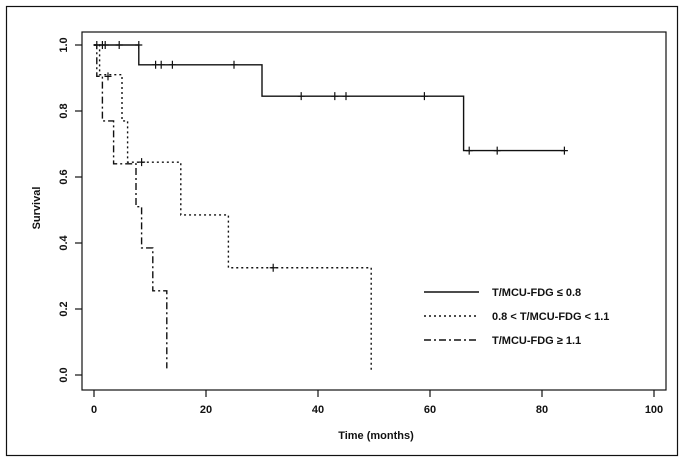 The height and width of the screenshot is (459, 681). What do you see at coordinates (542, 410) in the screenshot?
I see `x-tick-label-80: 80` at bounding box center [542, 410].